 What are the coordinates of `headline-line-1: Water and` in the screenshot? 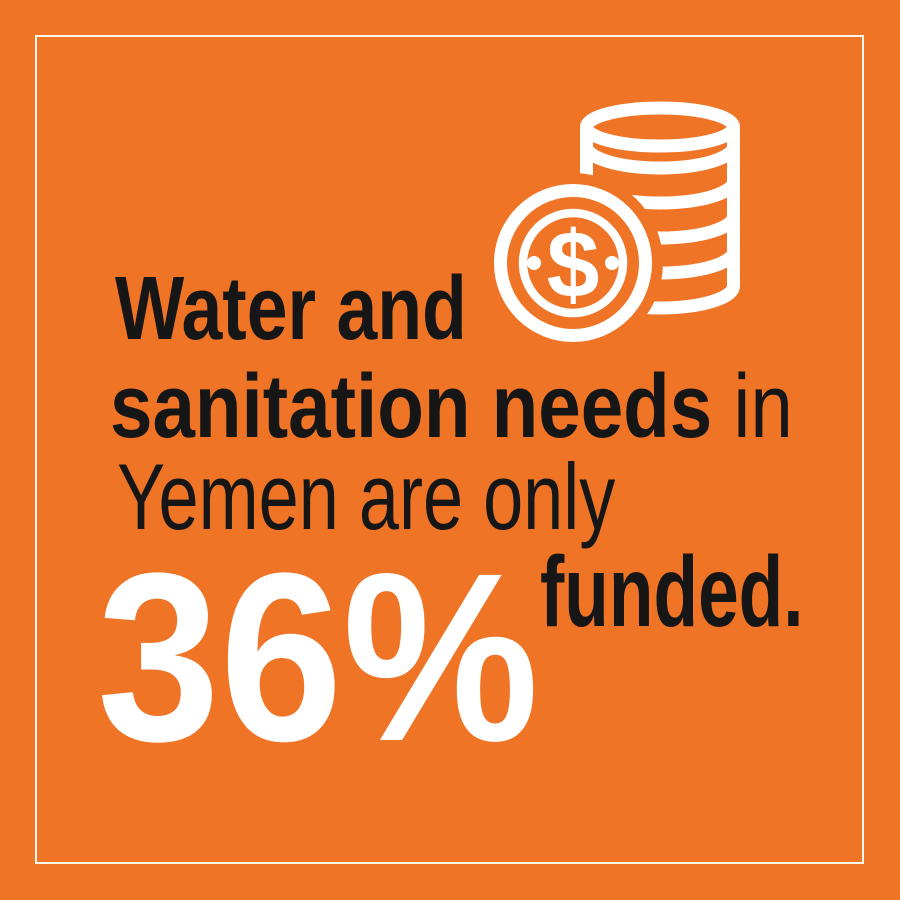 It's located at (291, 309).